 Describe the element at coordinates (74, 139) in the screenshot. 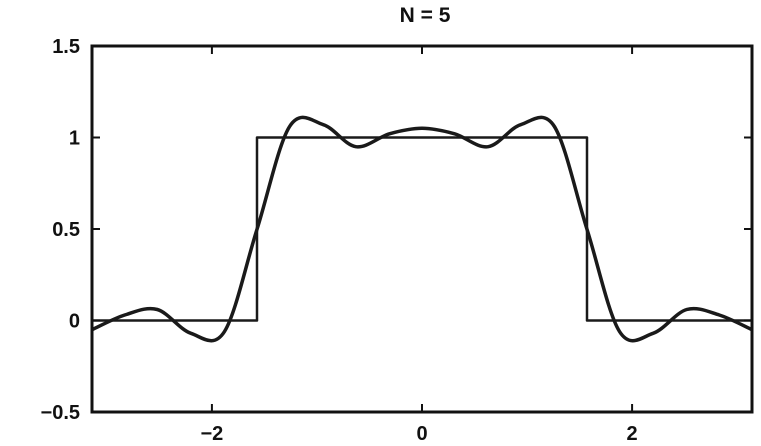

I see `y-tick-label: 1` at that location.